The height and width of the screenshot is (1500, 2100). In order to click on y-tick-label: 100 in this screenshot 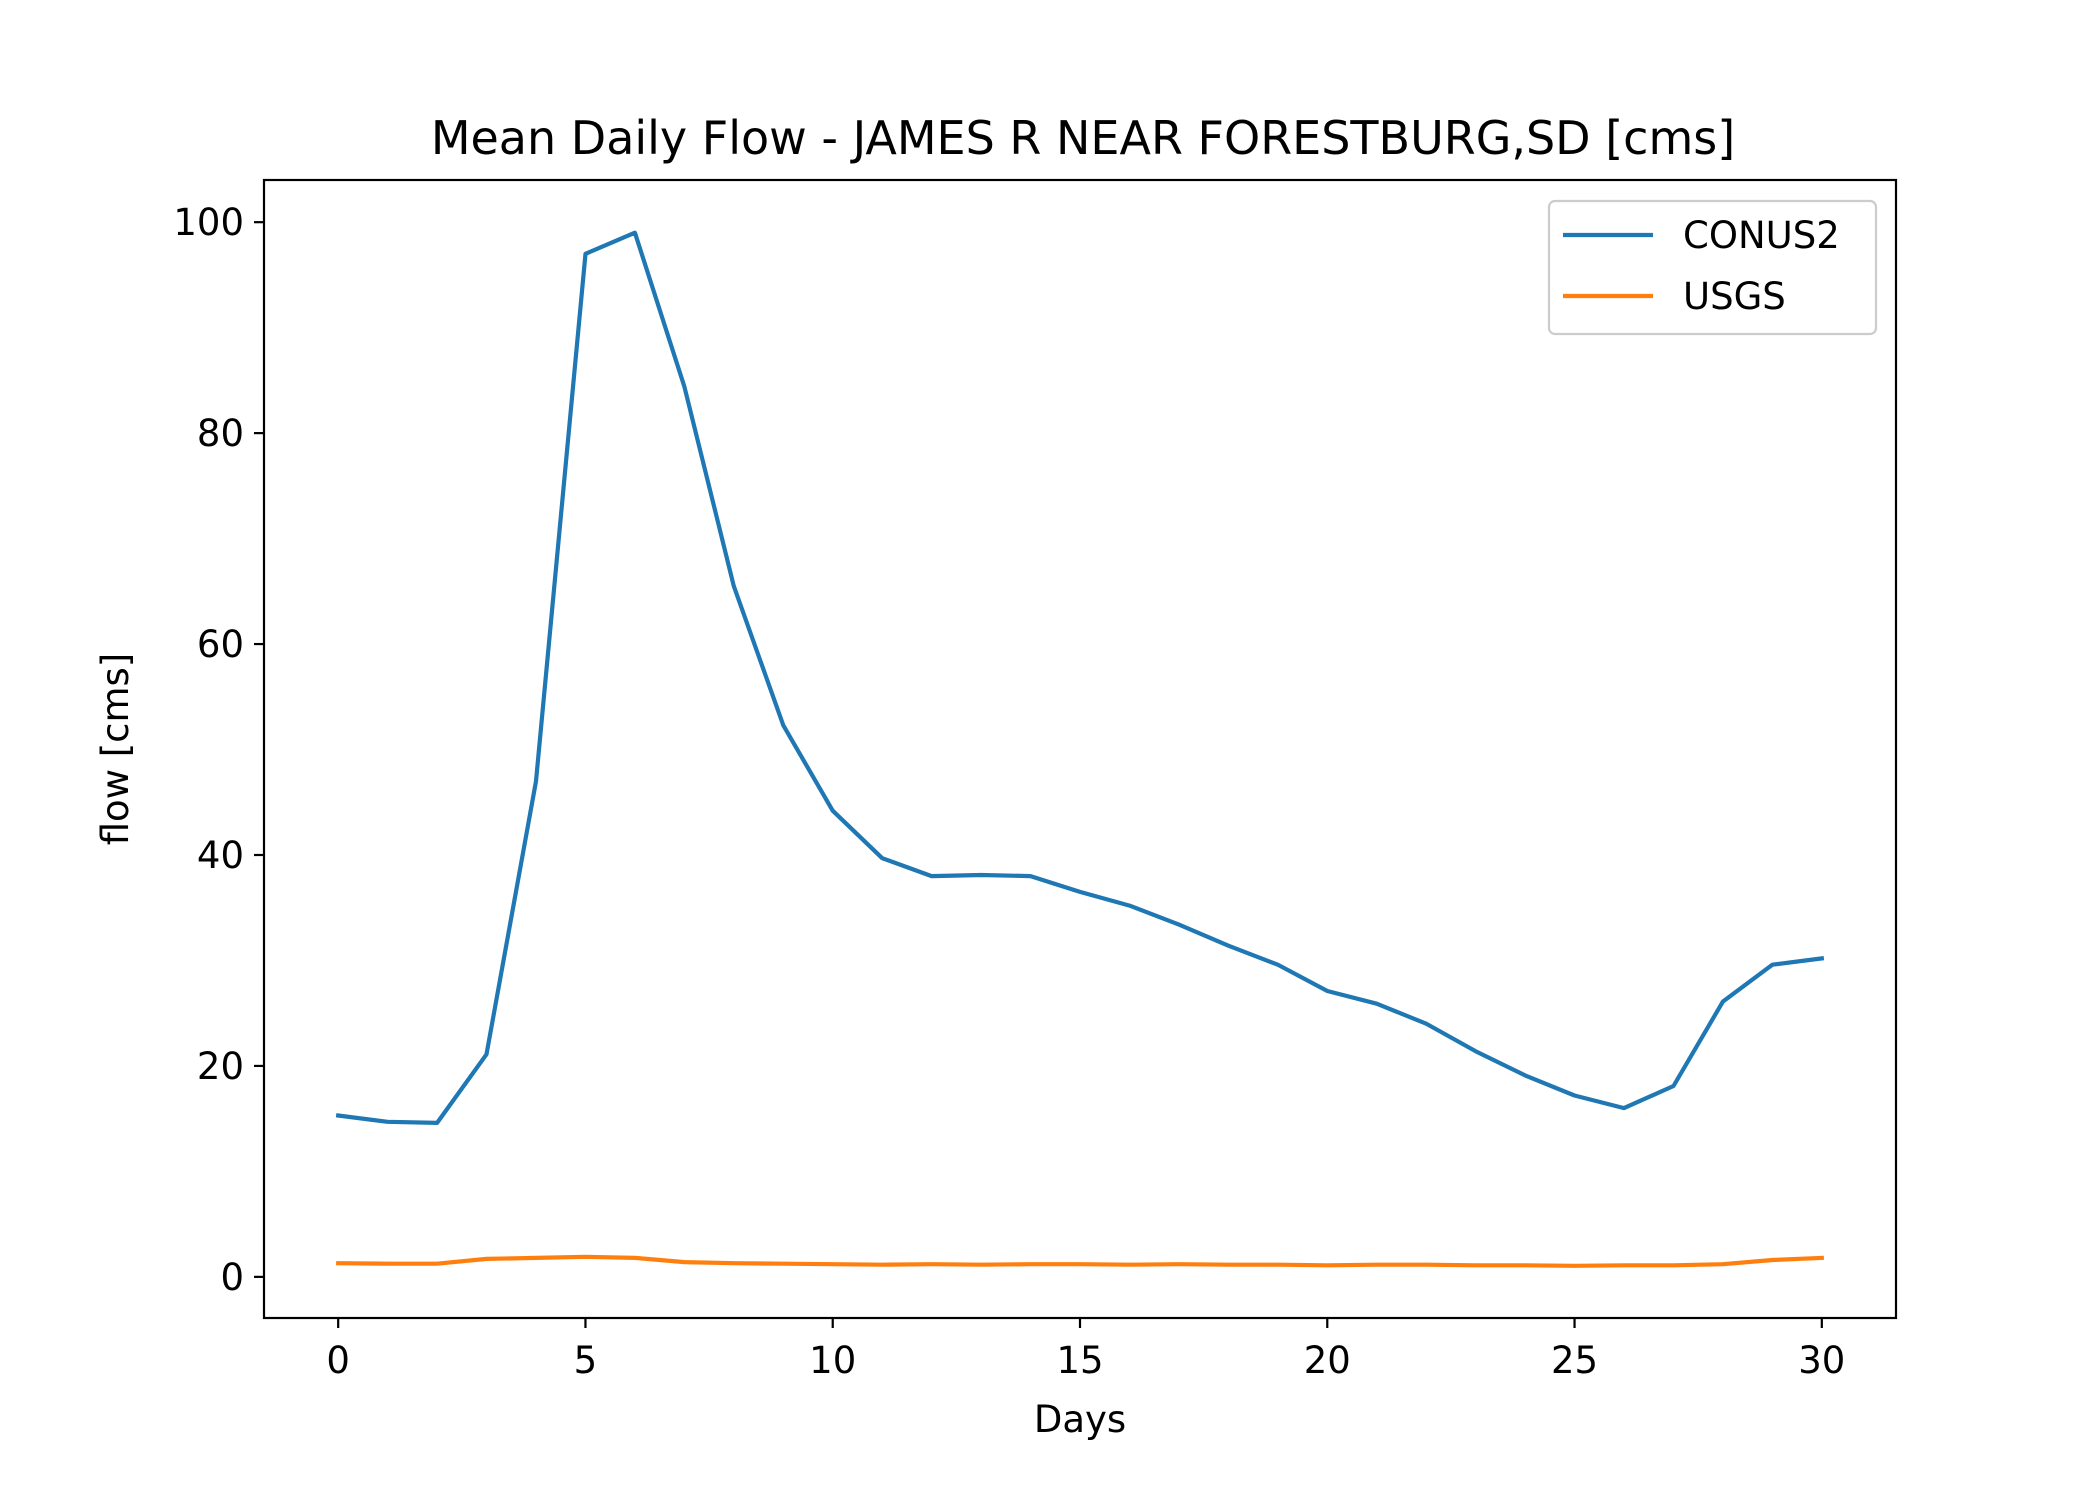, I will do `click(208, 222)`.